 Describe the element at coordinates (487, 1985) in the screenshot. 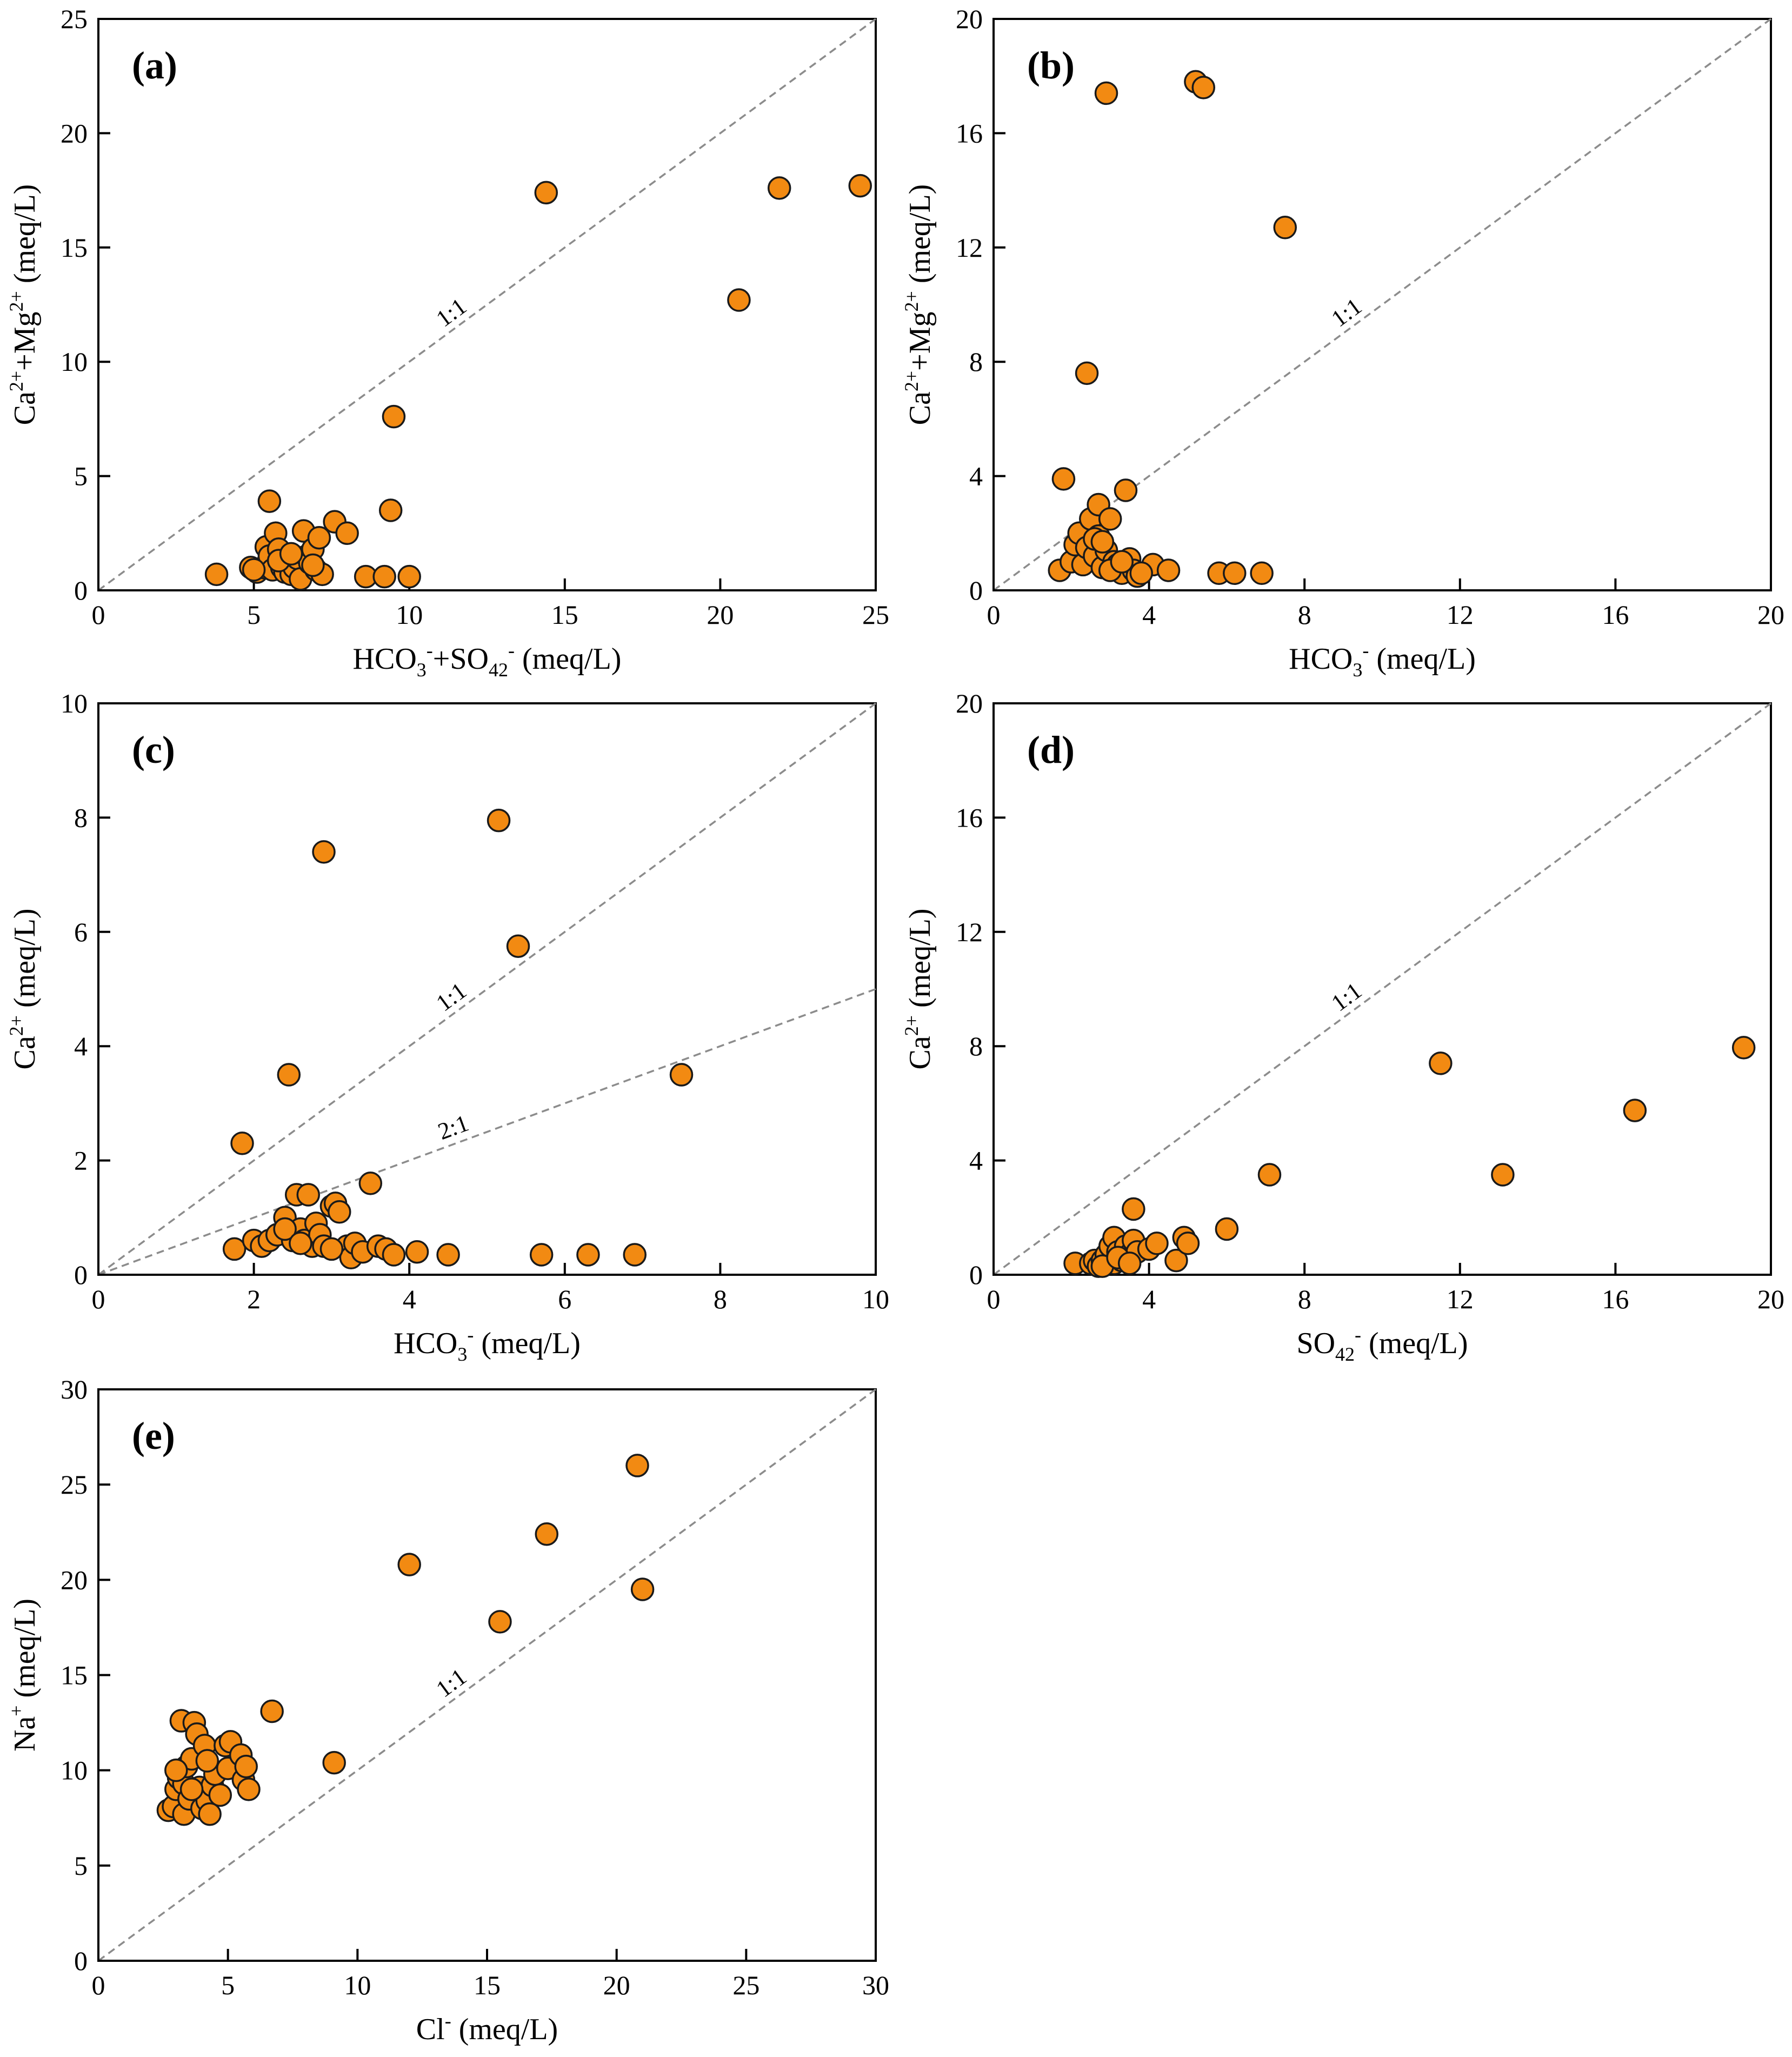

I see `x-tick-label: 15` at that location.